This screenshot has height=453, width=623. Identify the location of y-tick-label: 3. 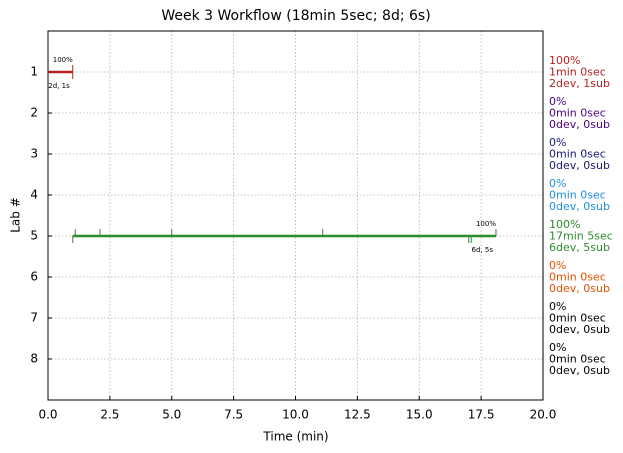
(34, 154).